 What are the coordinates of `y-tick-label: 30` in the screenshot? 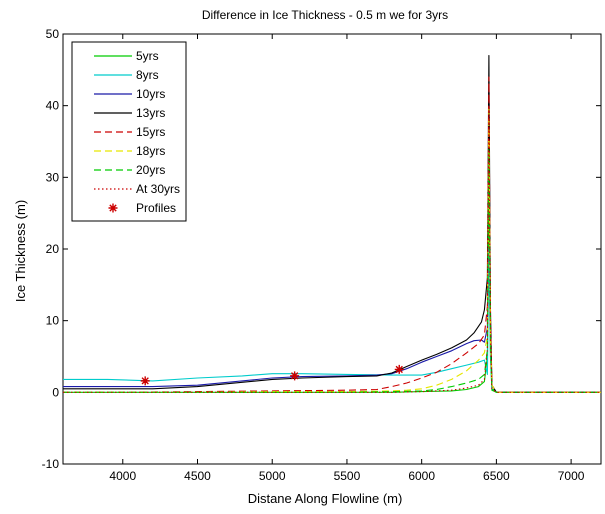 It's located at (53, 177).